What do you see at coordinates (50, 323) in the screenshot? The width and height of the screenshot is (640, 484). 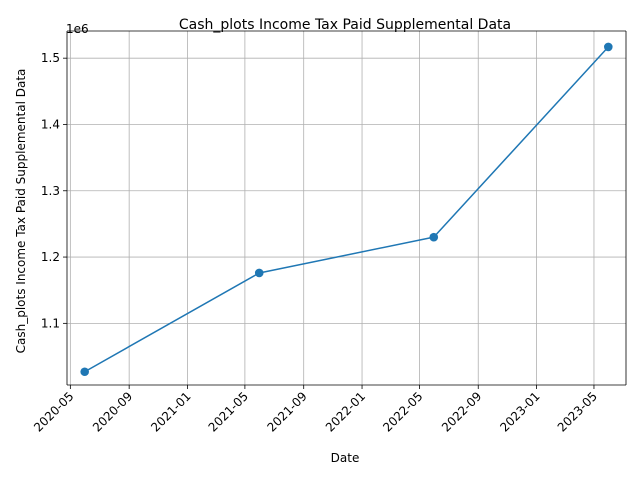 I see `y-tick-label: 1.1` at bounding box center [50, 323].